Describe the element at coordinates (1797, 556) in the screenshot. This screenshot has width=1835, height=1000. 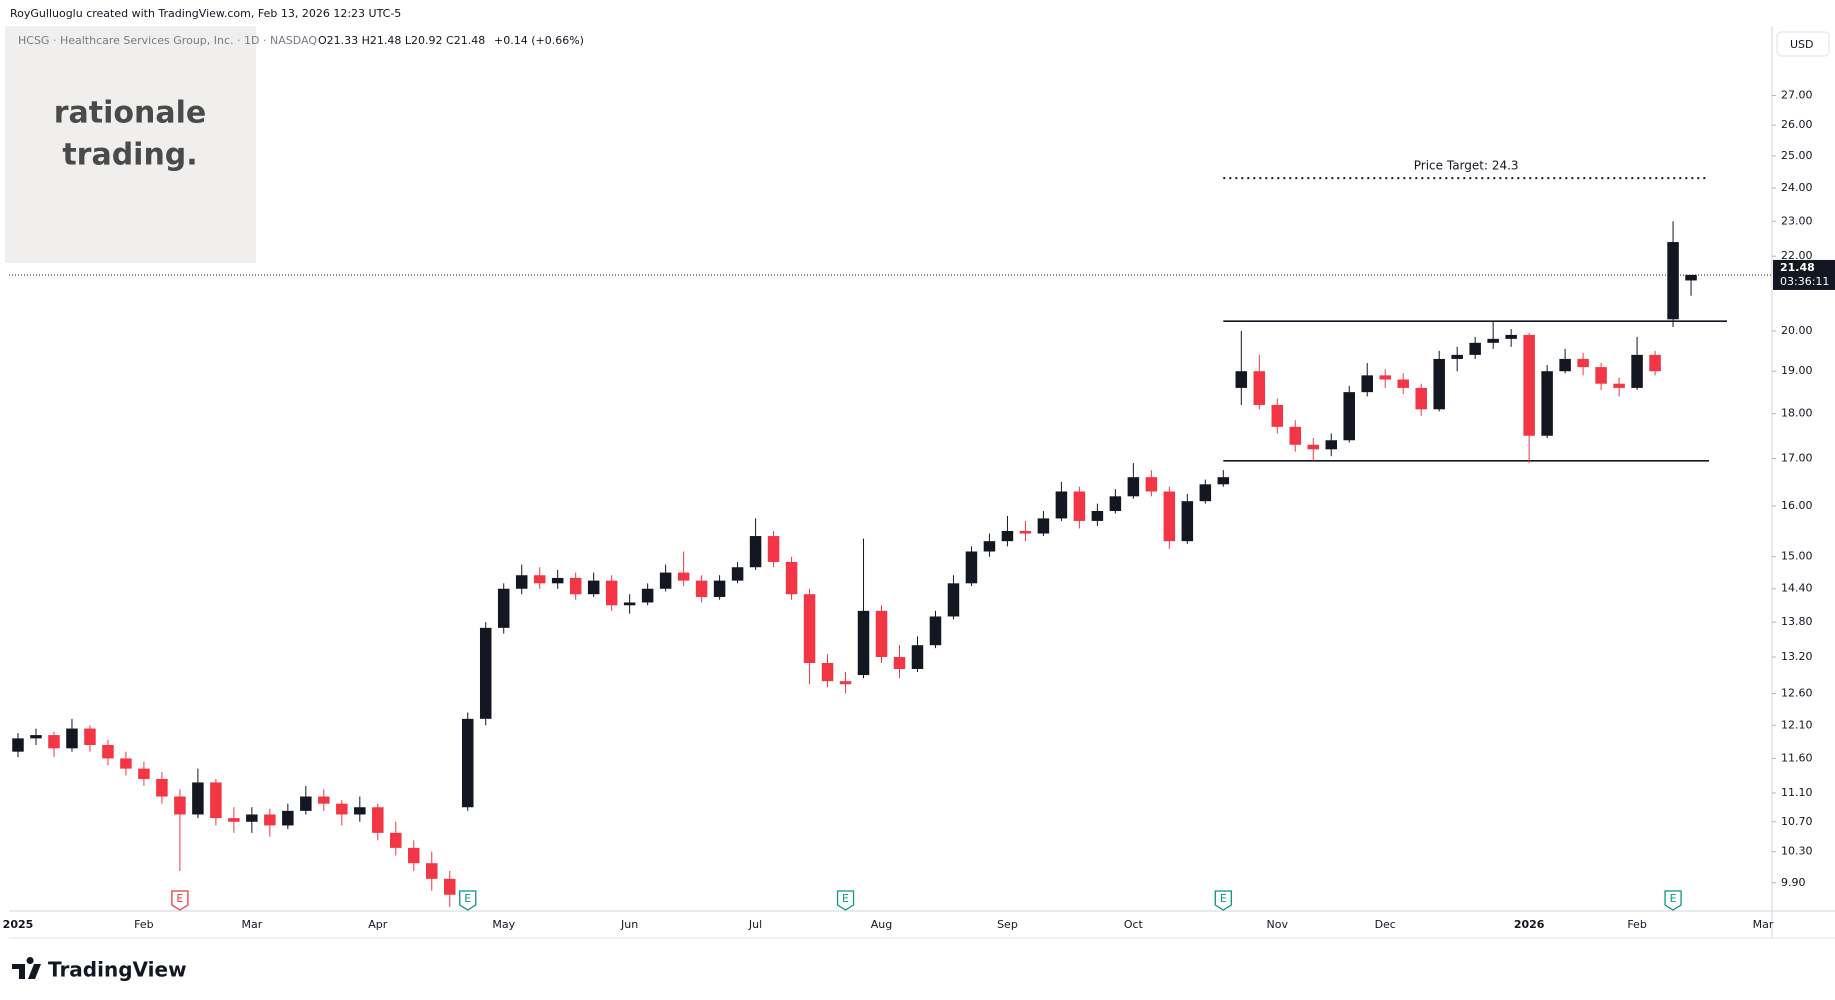
I see `y-tick-label: 15.00` at that location.